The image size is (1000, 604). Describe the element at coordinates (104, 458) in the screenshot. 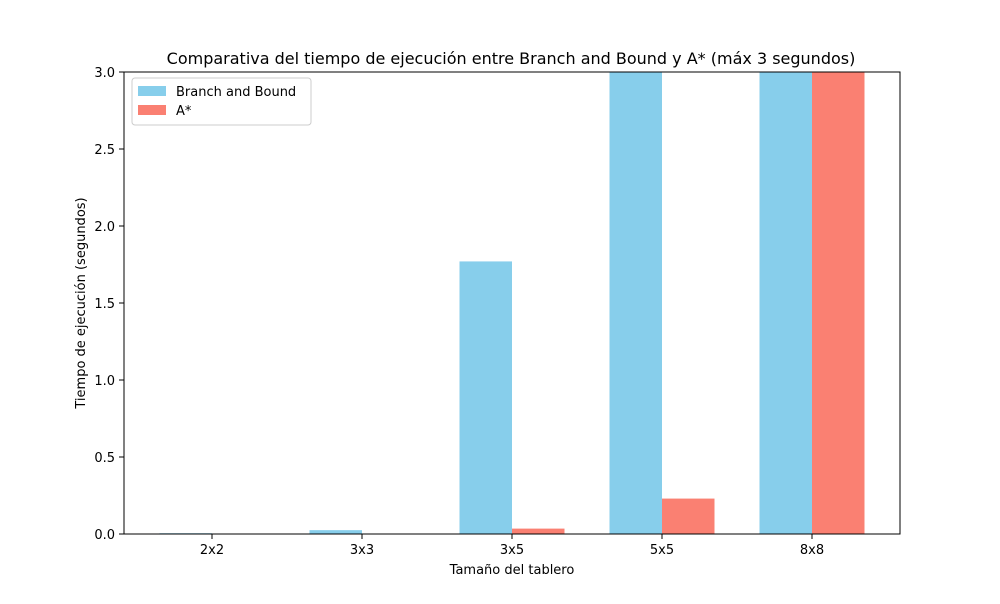

I see `y-tick-label: 0.5` at that location.